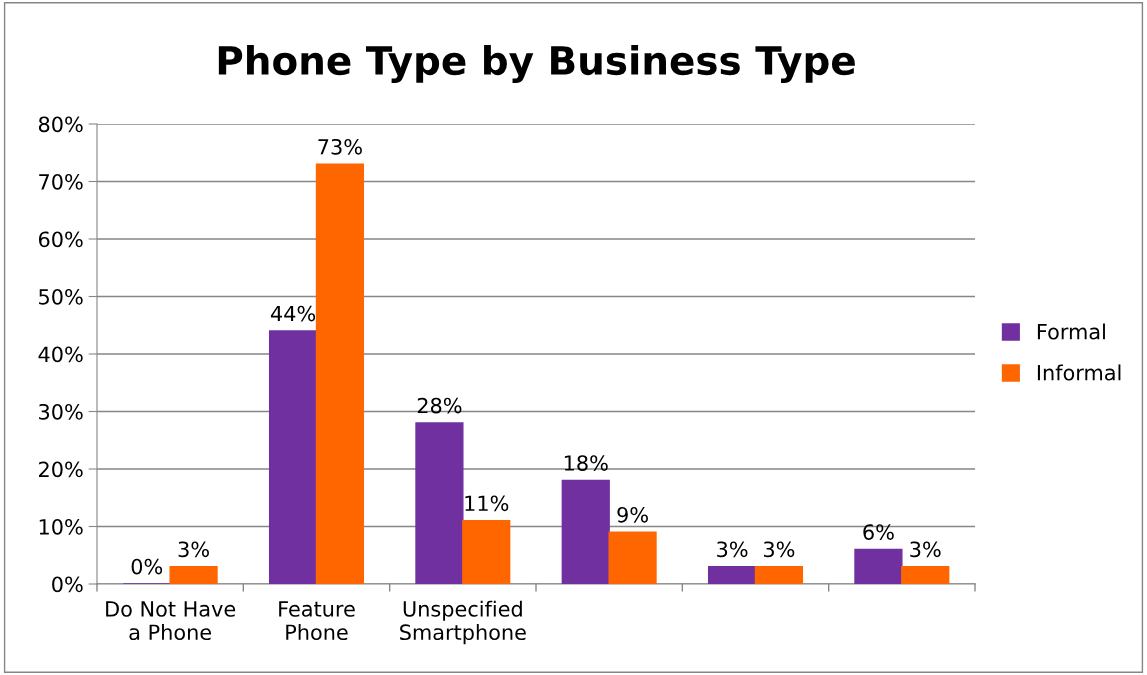 The width and height of the screenshot is (1147, 675). Describe the element at coordinates (60, 239) in the screenshot. I see `y-tick-label: 60%` at that location.